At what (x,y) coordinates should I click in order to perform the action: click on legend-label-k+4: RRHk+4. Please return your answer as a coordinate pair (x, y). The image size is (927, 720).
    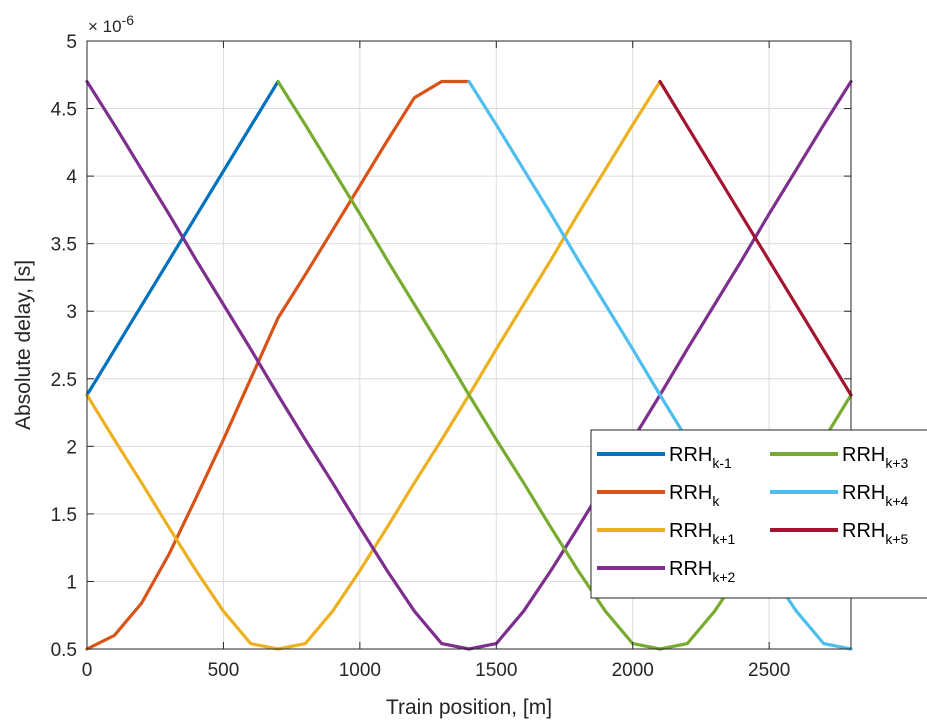
    Looking at the image, I should click on (875, 495).